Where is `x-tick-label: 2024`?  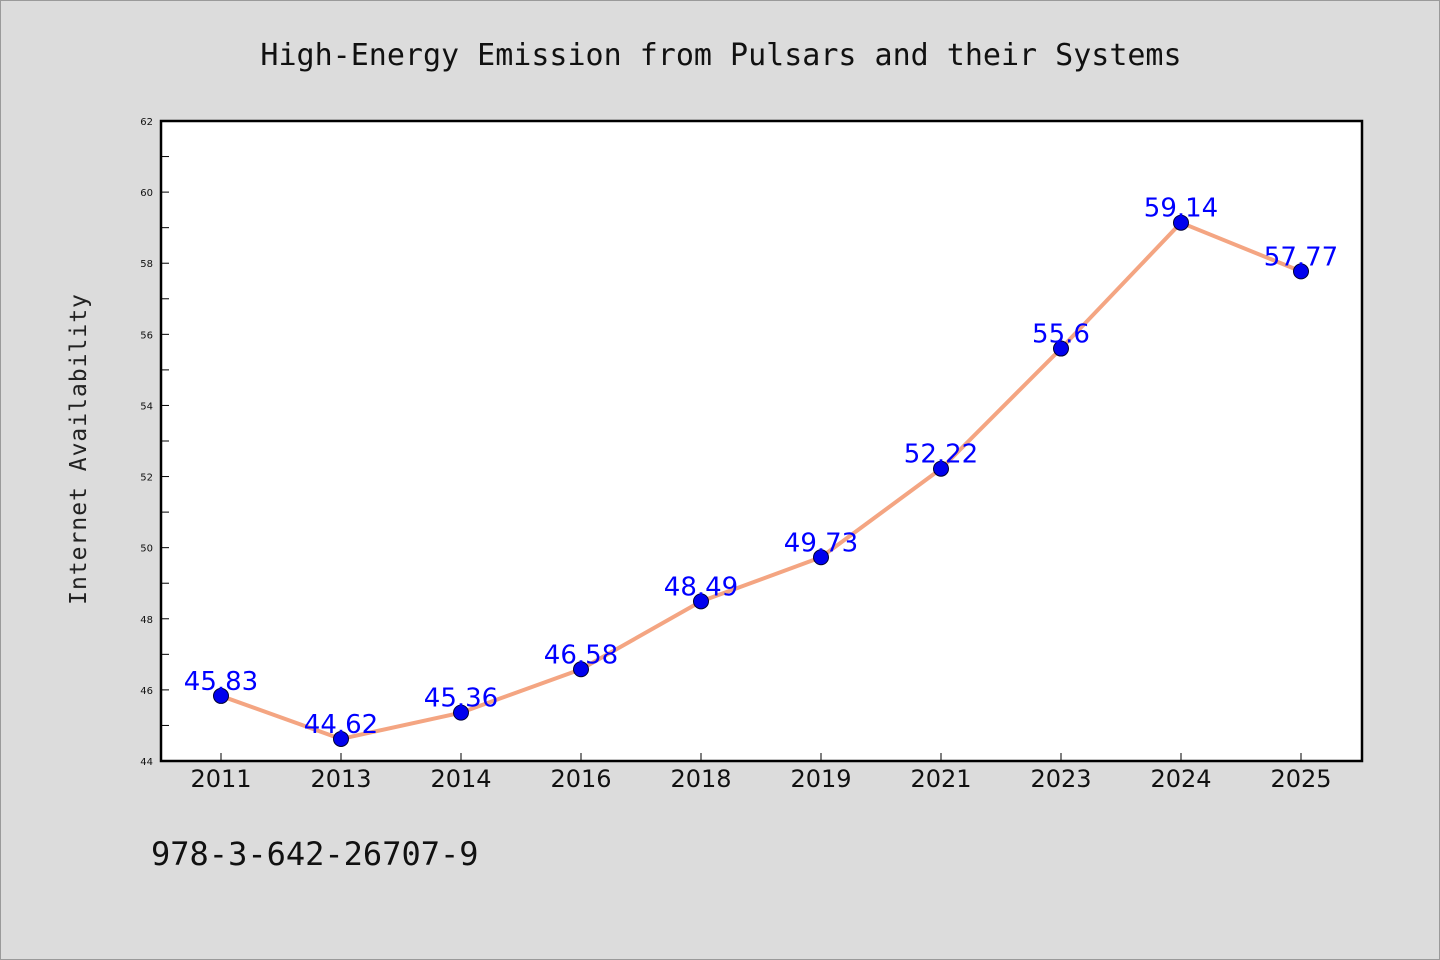
x-tick-label: 2024 is located at coordinates (1180, 779).